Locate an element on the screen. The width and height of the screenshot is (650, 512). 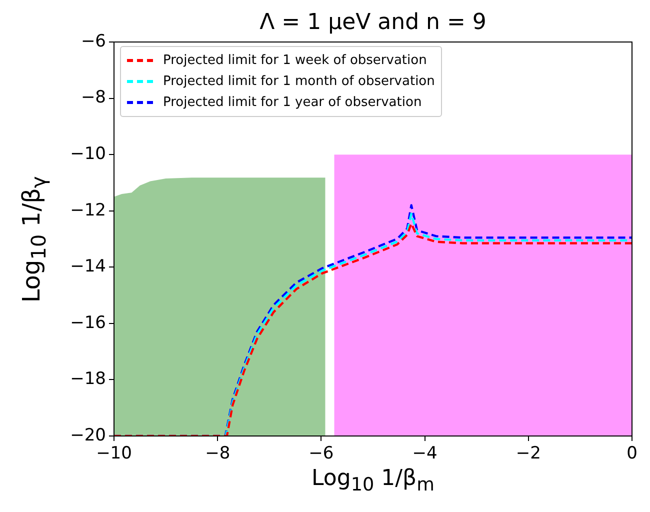
legend-label: Projected limit for 1 year of observation is located at coordinates (292, 102).